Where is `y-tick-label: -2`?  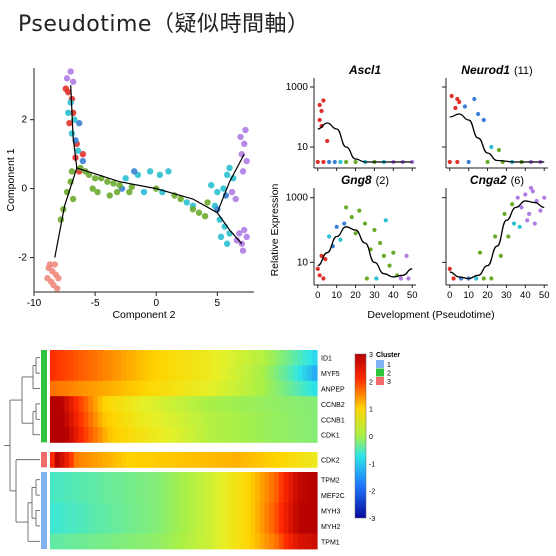
y-tick-label: -2 is located at coordinates (22, 258).